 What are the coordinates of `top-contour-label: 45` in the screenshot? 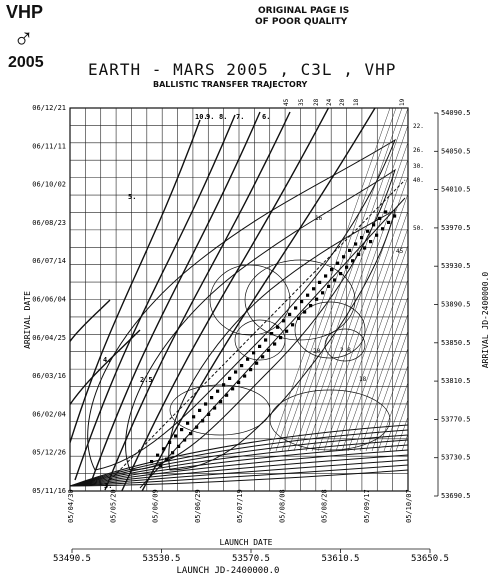 It's located at (286, 102).